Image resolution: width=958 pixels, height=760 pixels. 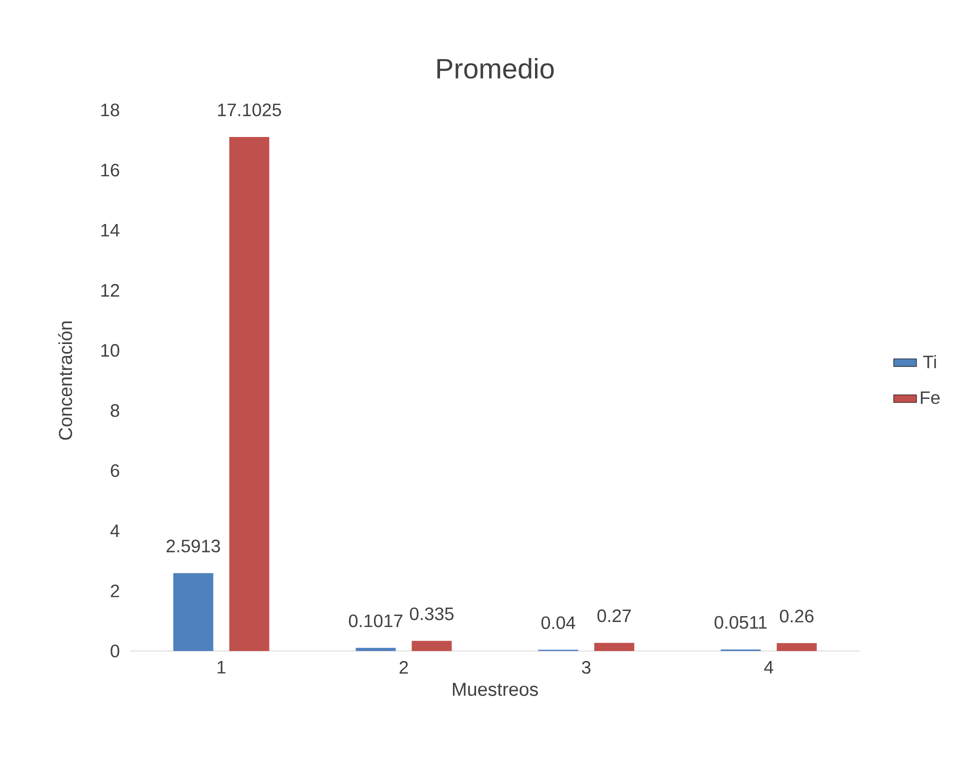 I want to click on y-tick-label: 12, so click(x=110, y=290).